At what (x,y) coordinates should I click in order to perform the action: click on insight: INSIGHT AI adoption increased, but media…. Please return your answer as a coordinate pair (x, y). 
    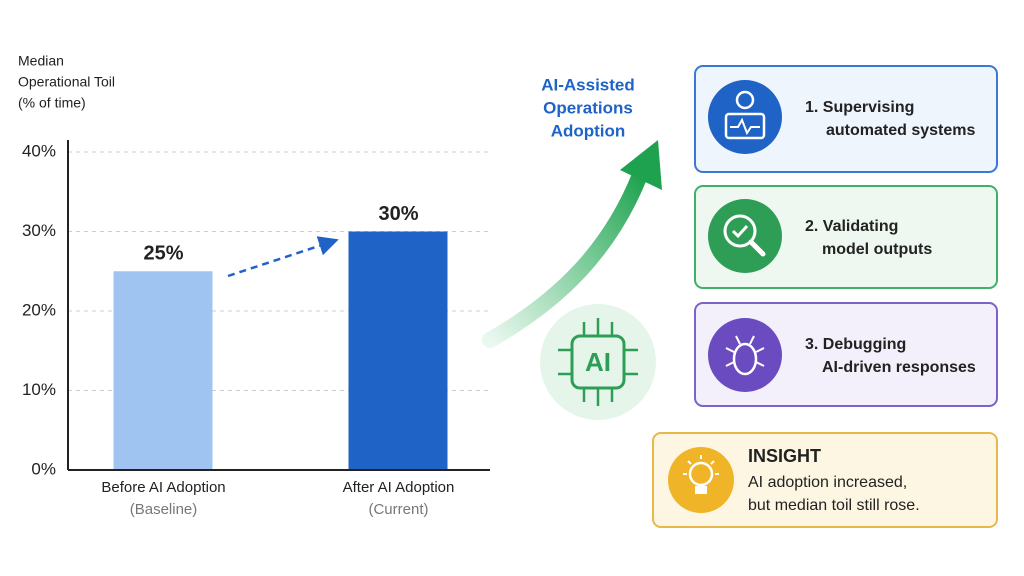
    Looking at the image, I should click on (825, 480).